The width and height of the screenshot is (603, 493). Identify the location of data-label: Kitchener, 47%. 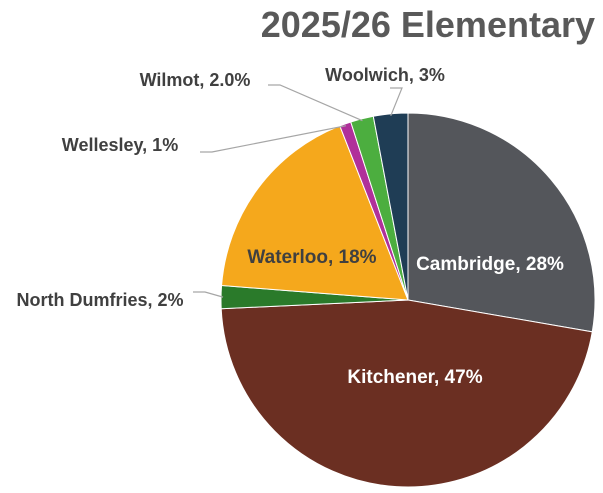
(415, 378).